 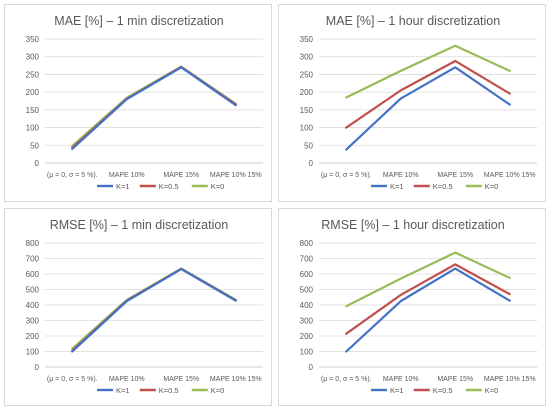 What do you see at coordinates (139, 21) in the screenshot?
I see `chart-title: MAE [%] – 1 min discretization` at bounding box center [139, 21].